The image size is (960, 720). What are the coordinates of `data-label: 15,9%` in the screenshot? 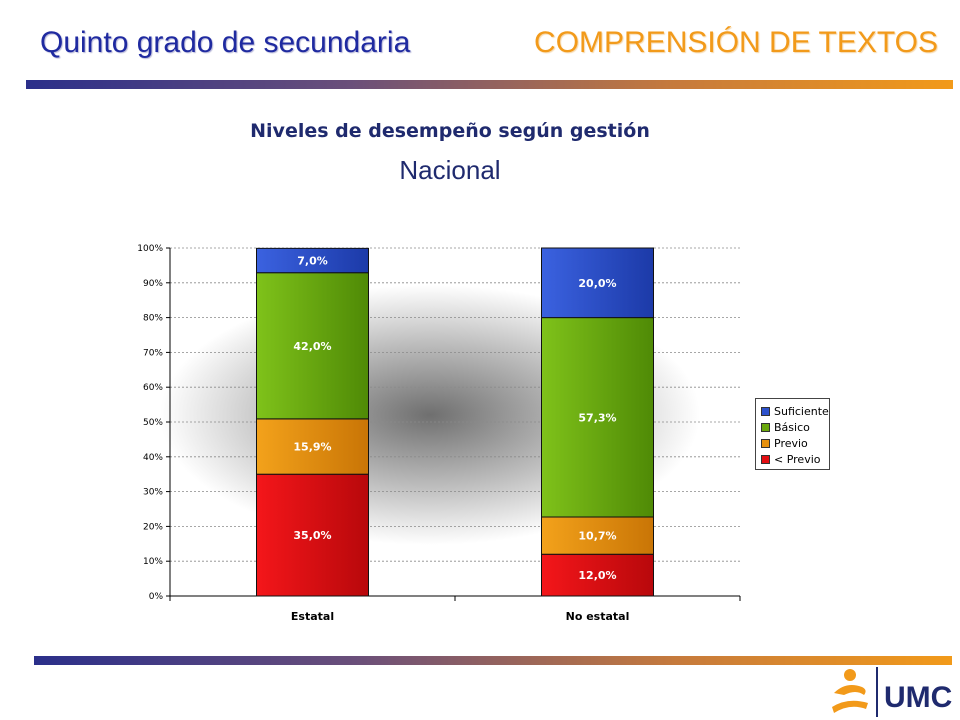 It's located at (312, 447).